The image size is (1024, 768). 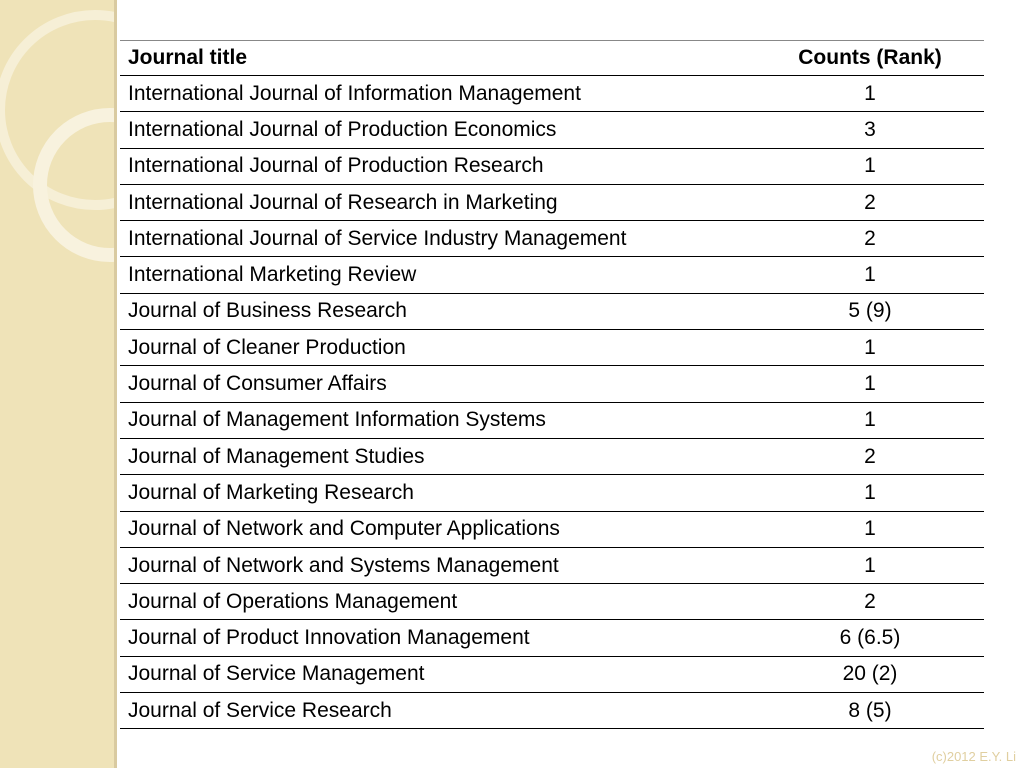 What do you see at coordinates (870, 675) in the screenshot?
I see `count-rank: 20 (2)` at bounding box center [870, 675].